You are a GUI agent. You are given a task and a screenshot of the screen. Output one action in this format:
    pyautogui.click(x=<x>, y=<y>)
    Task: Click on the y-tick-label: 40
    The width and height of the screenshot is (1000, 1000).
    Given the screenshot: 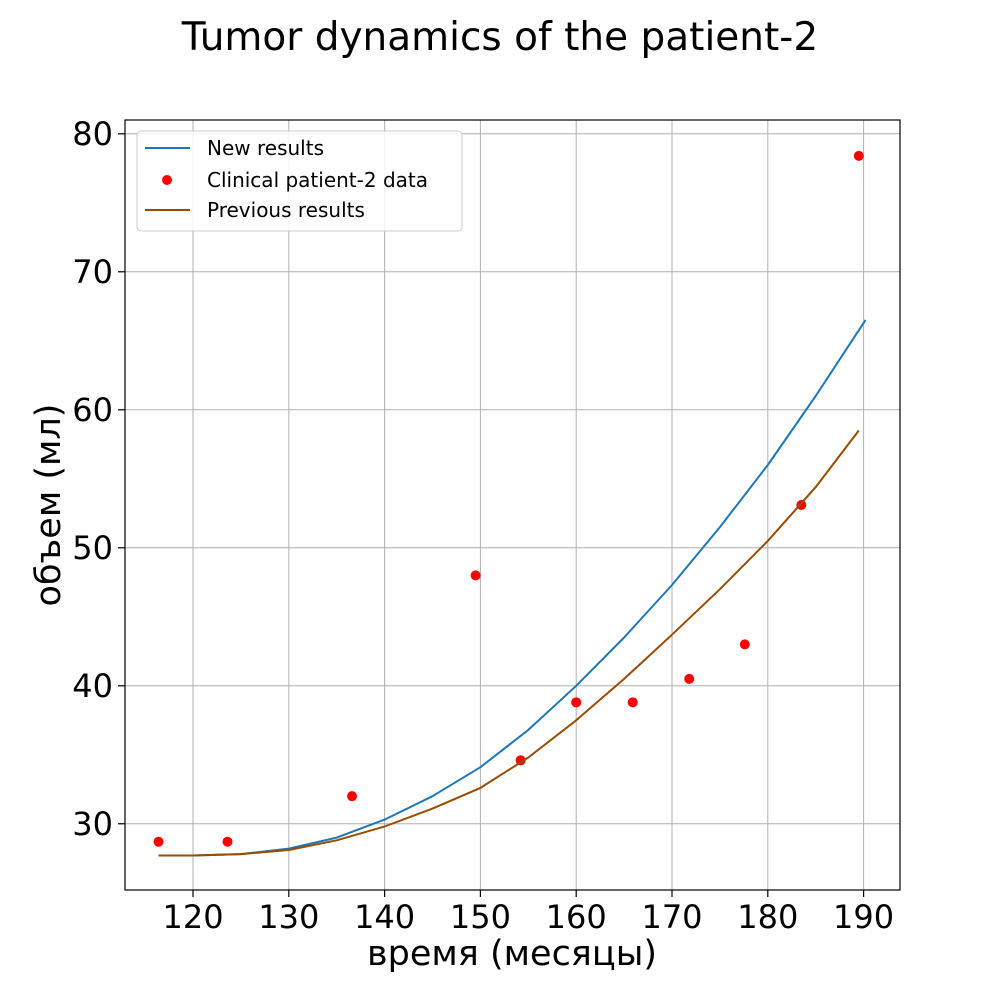 What is the action you would take?
    pyautogui.click(x=92, y=686)
    